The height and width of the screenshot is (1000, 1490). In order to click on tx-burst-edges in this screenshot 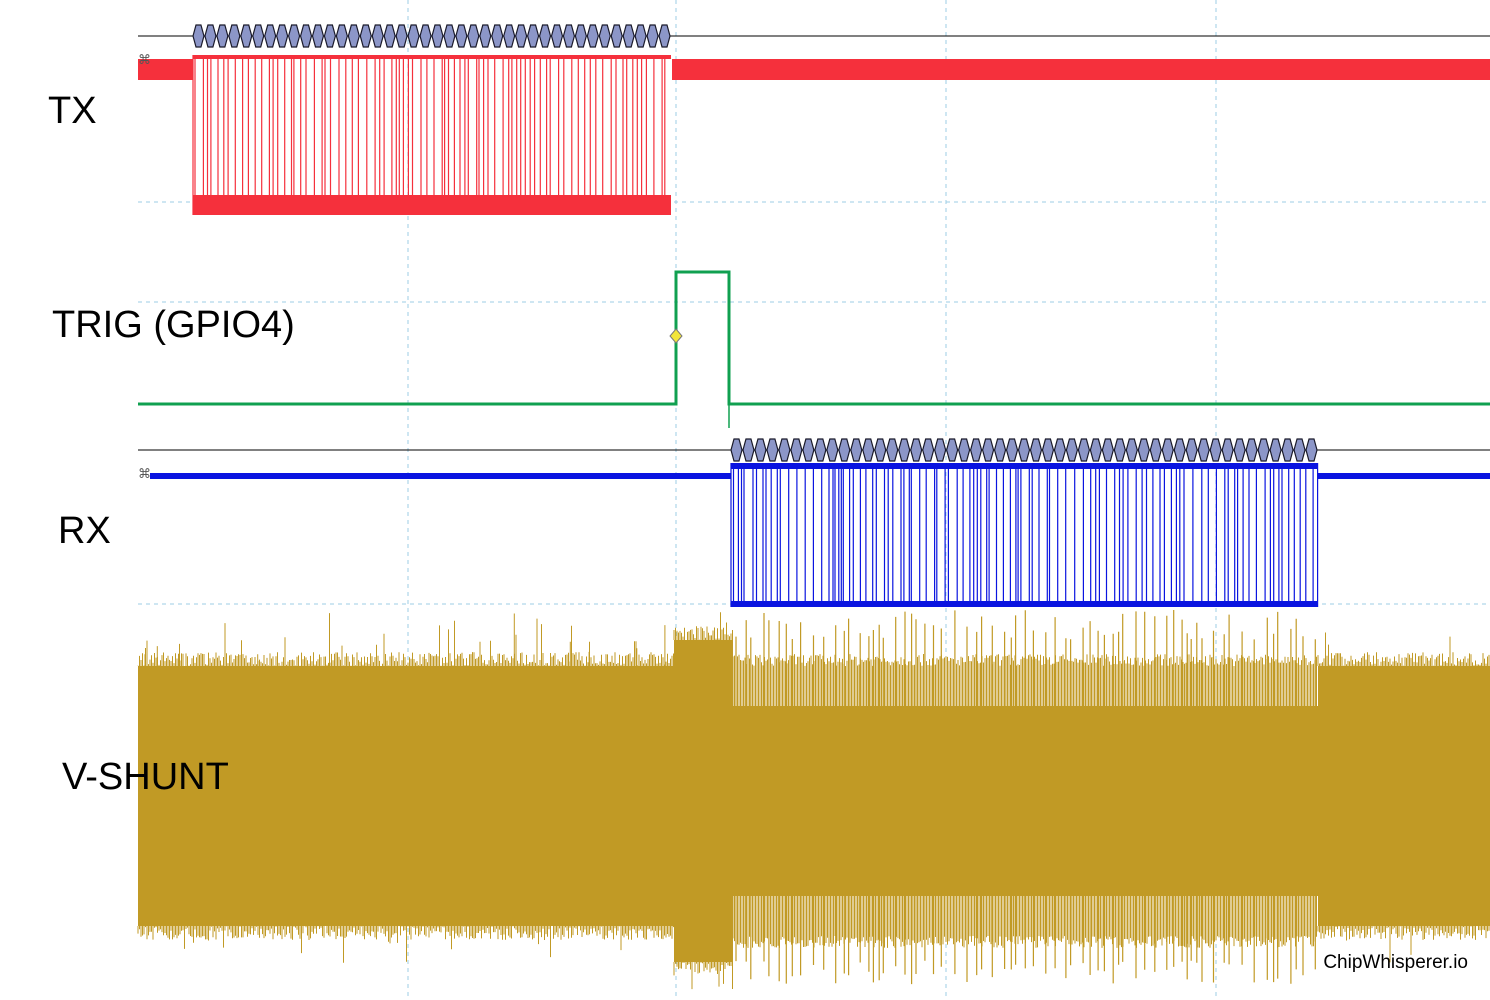, I will do `click(429, 135)`.